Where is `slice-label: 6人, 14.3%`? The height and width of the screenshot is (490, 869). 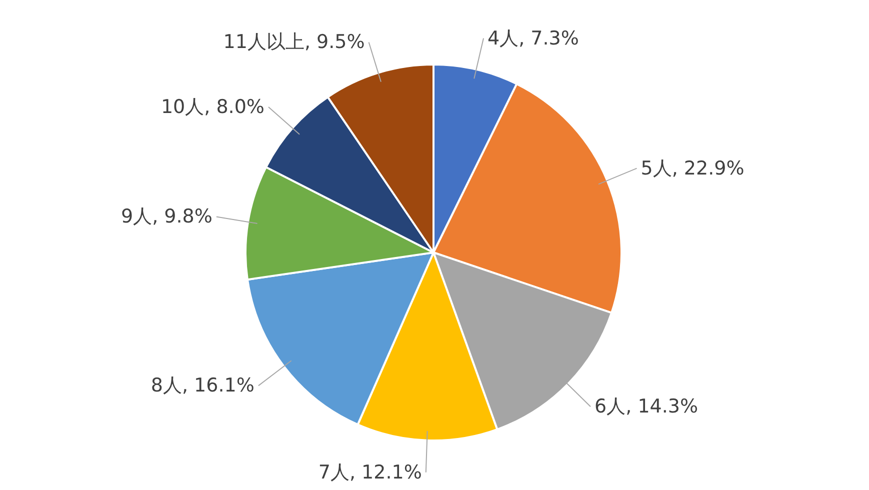
slice-label: 6人, 14.3% is located at coordinates (646, 407).